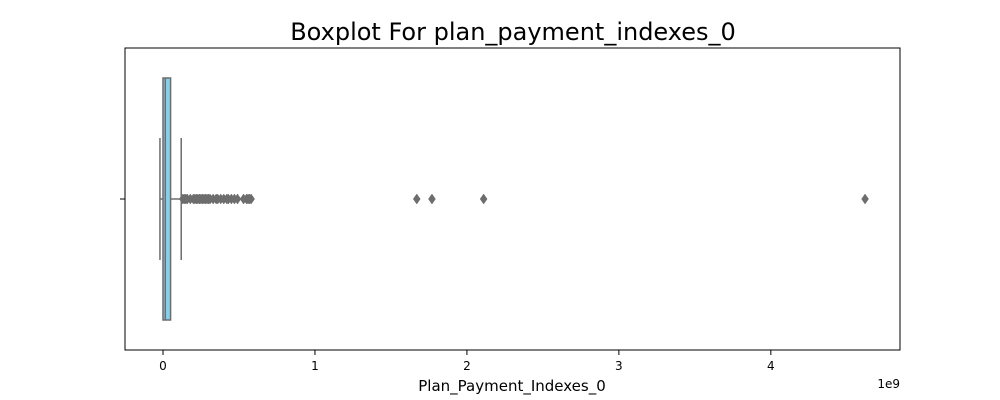 Image resolution: width=1000 pixels, height=400 pixels. I want to click on x-axis: 0 1 2 3 4, so click(467, 361).